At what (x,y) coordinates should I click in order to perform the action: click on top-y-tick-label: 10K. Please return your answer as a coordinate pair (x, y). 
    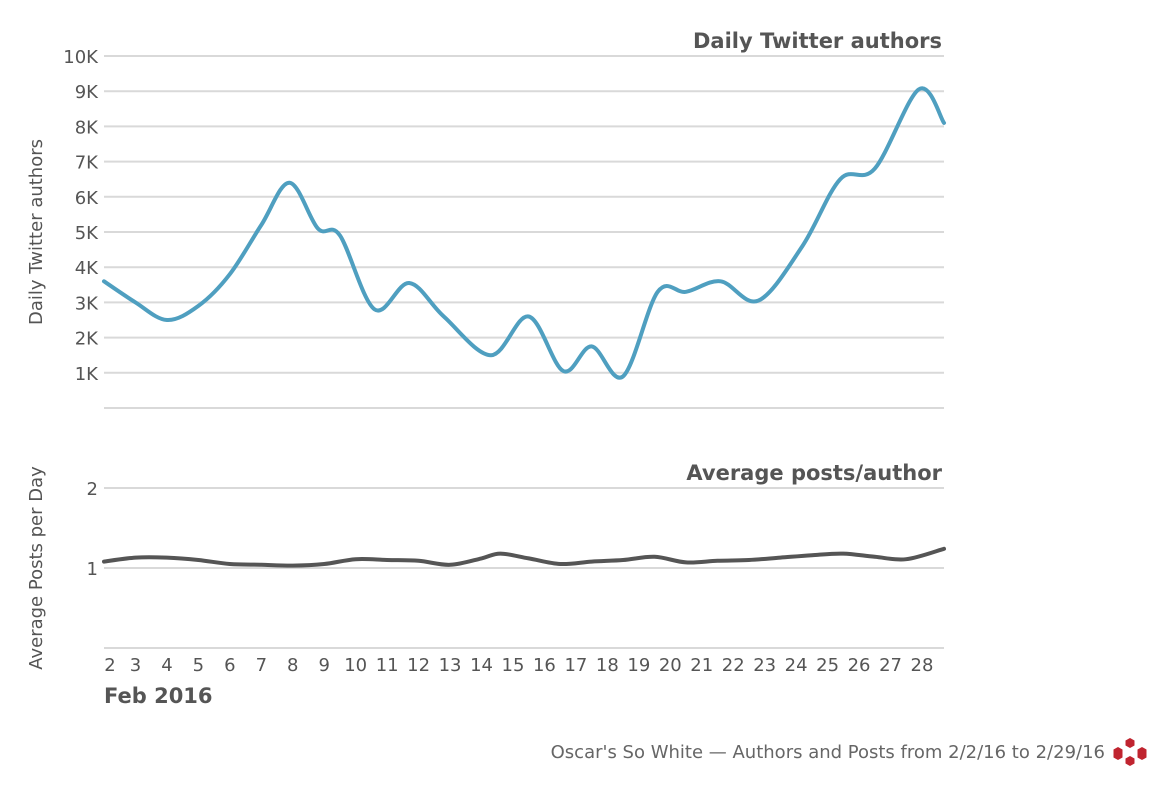
    Looking at the image, I should click on (81, 57).